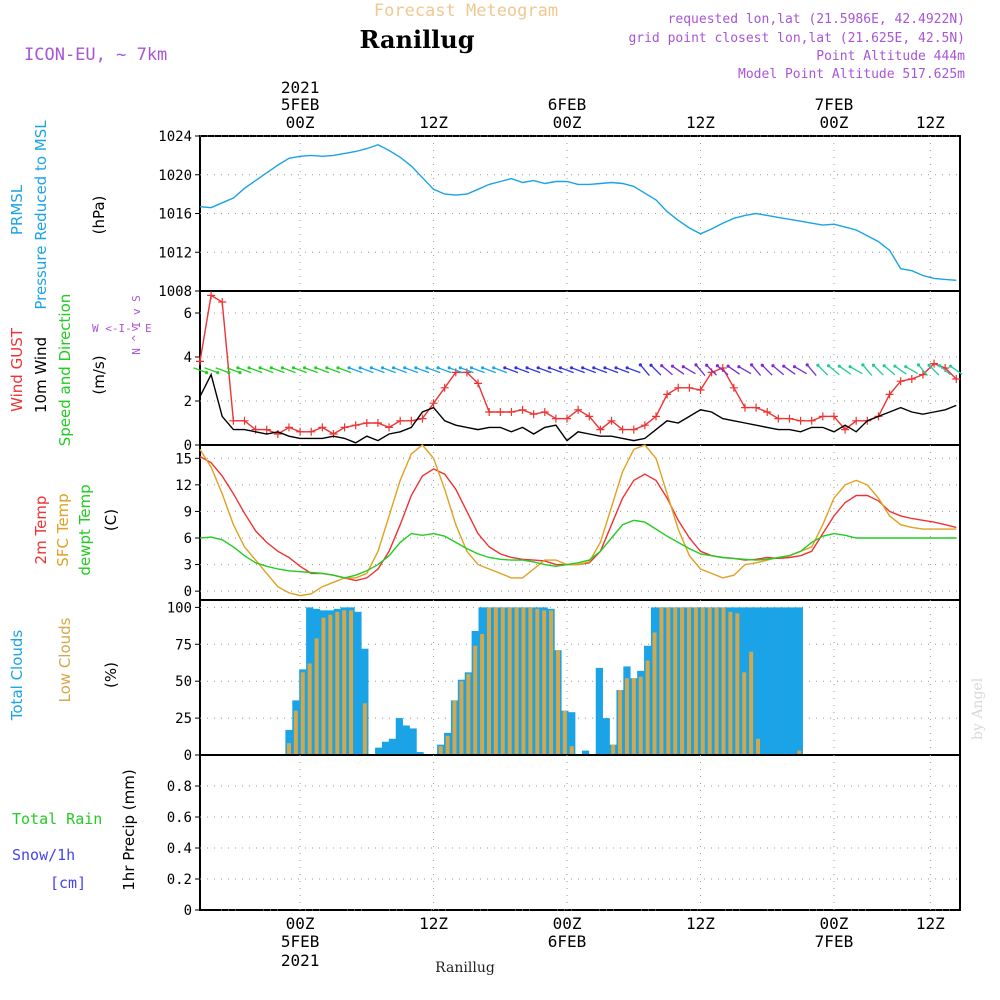 This screenshot has height=1000, width=1000. I want to click on temperature-ytick-label: 0, so click(188, 592).